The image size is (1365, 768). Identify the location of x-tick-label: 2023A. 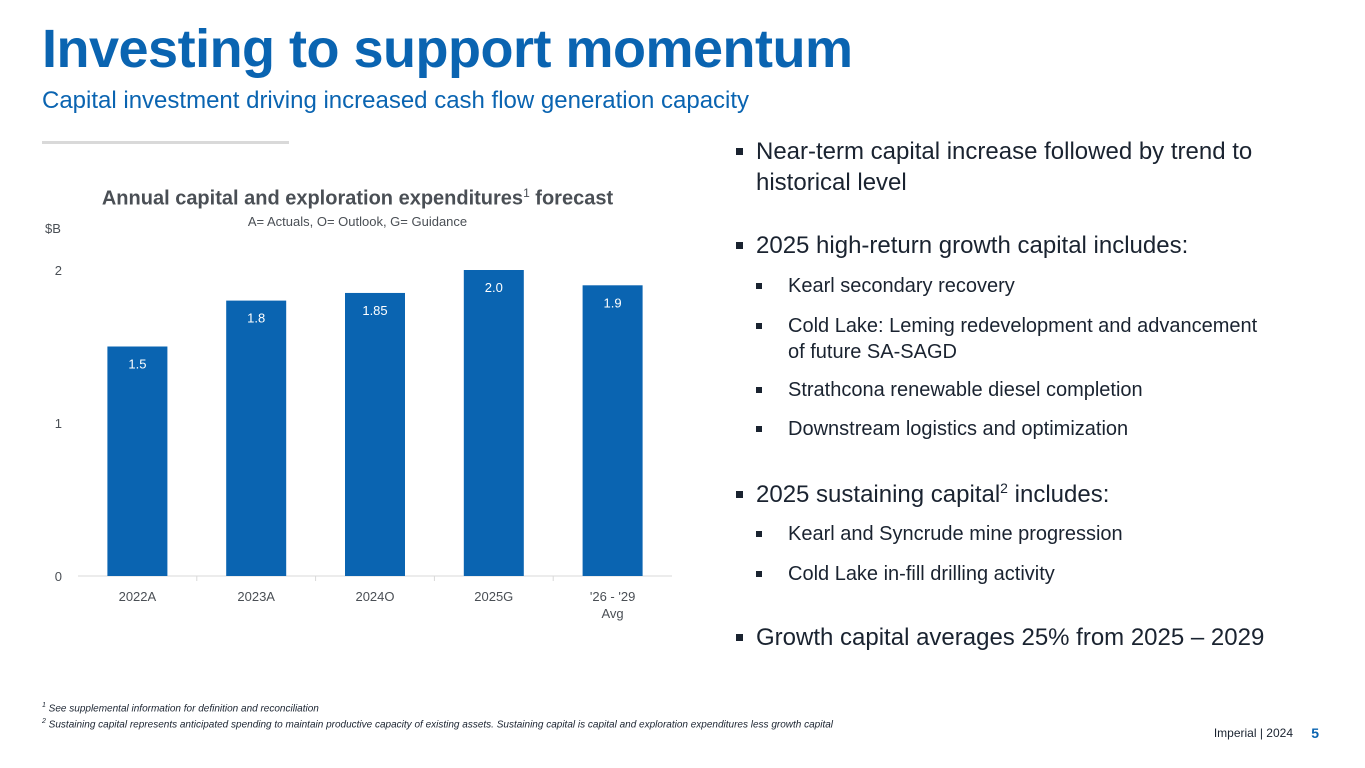
(256, 596).